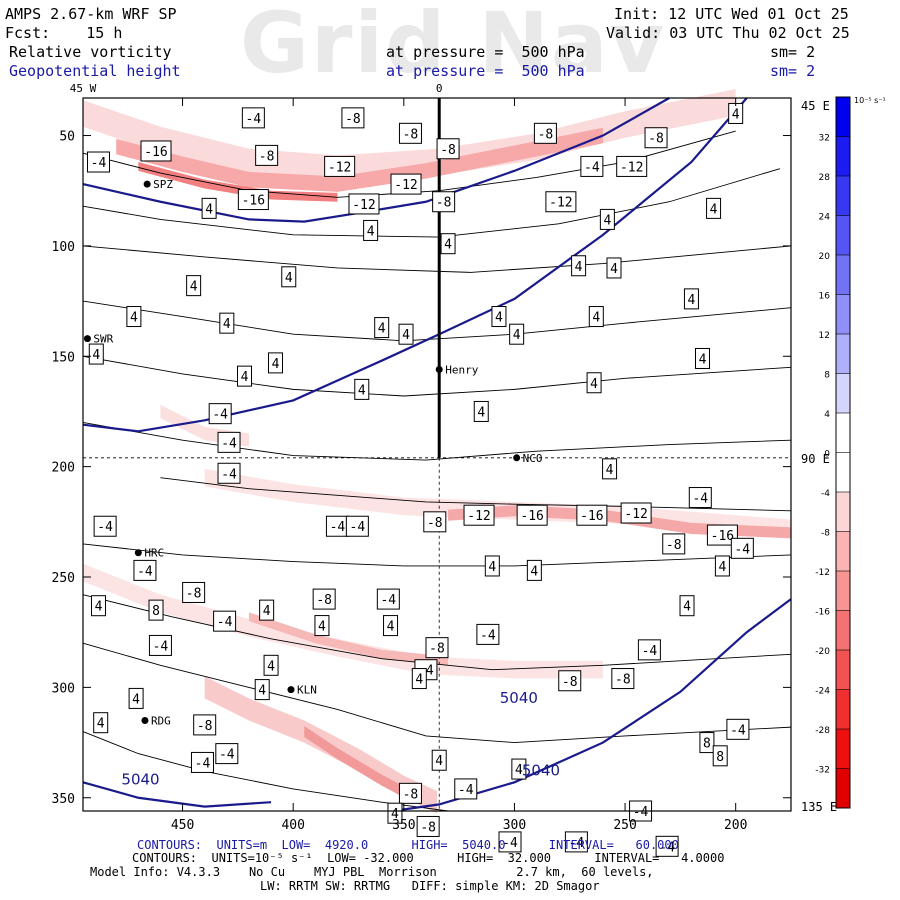  I want to click on init-time: Init: 12 UTC Wed 01 Oct 25, so click(731, 14).